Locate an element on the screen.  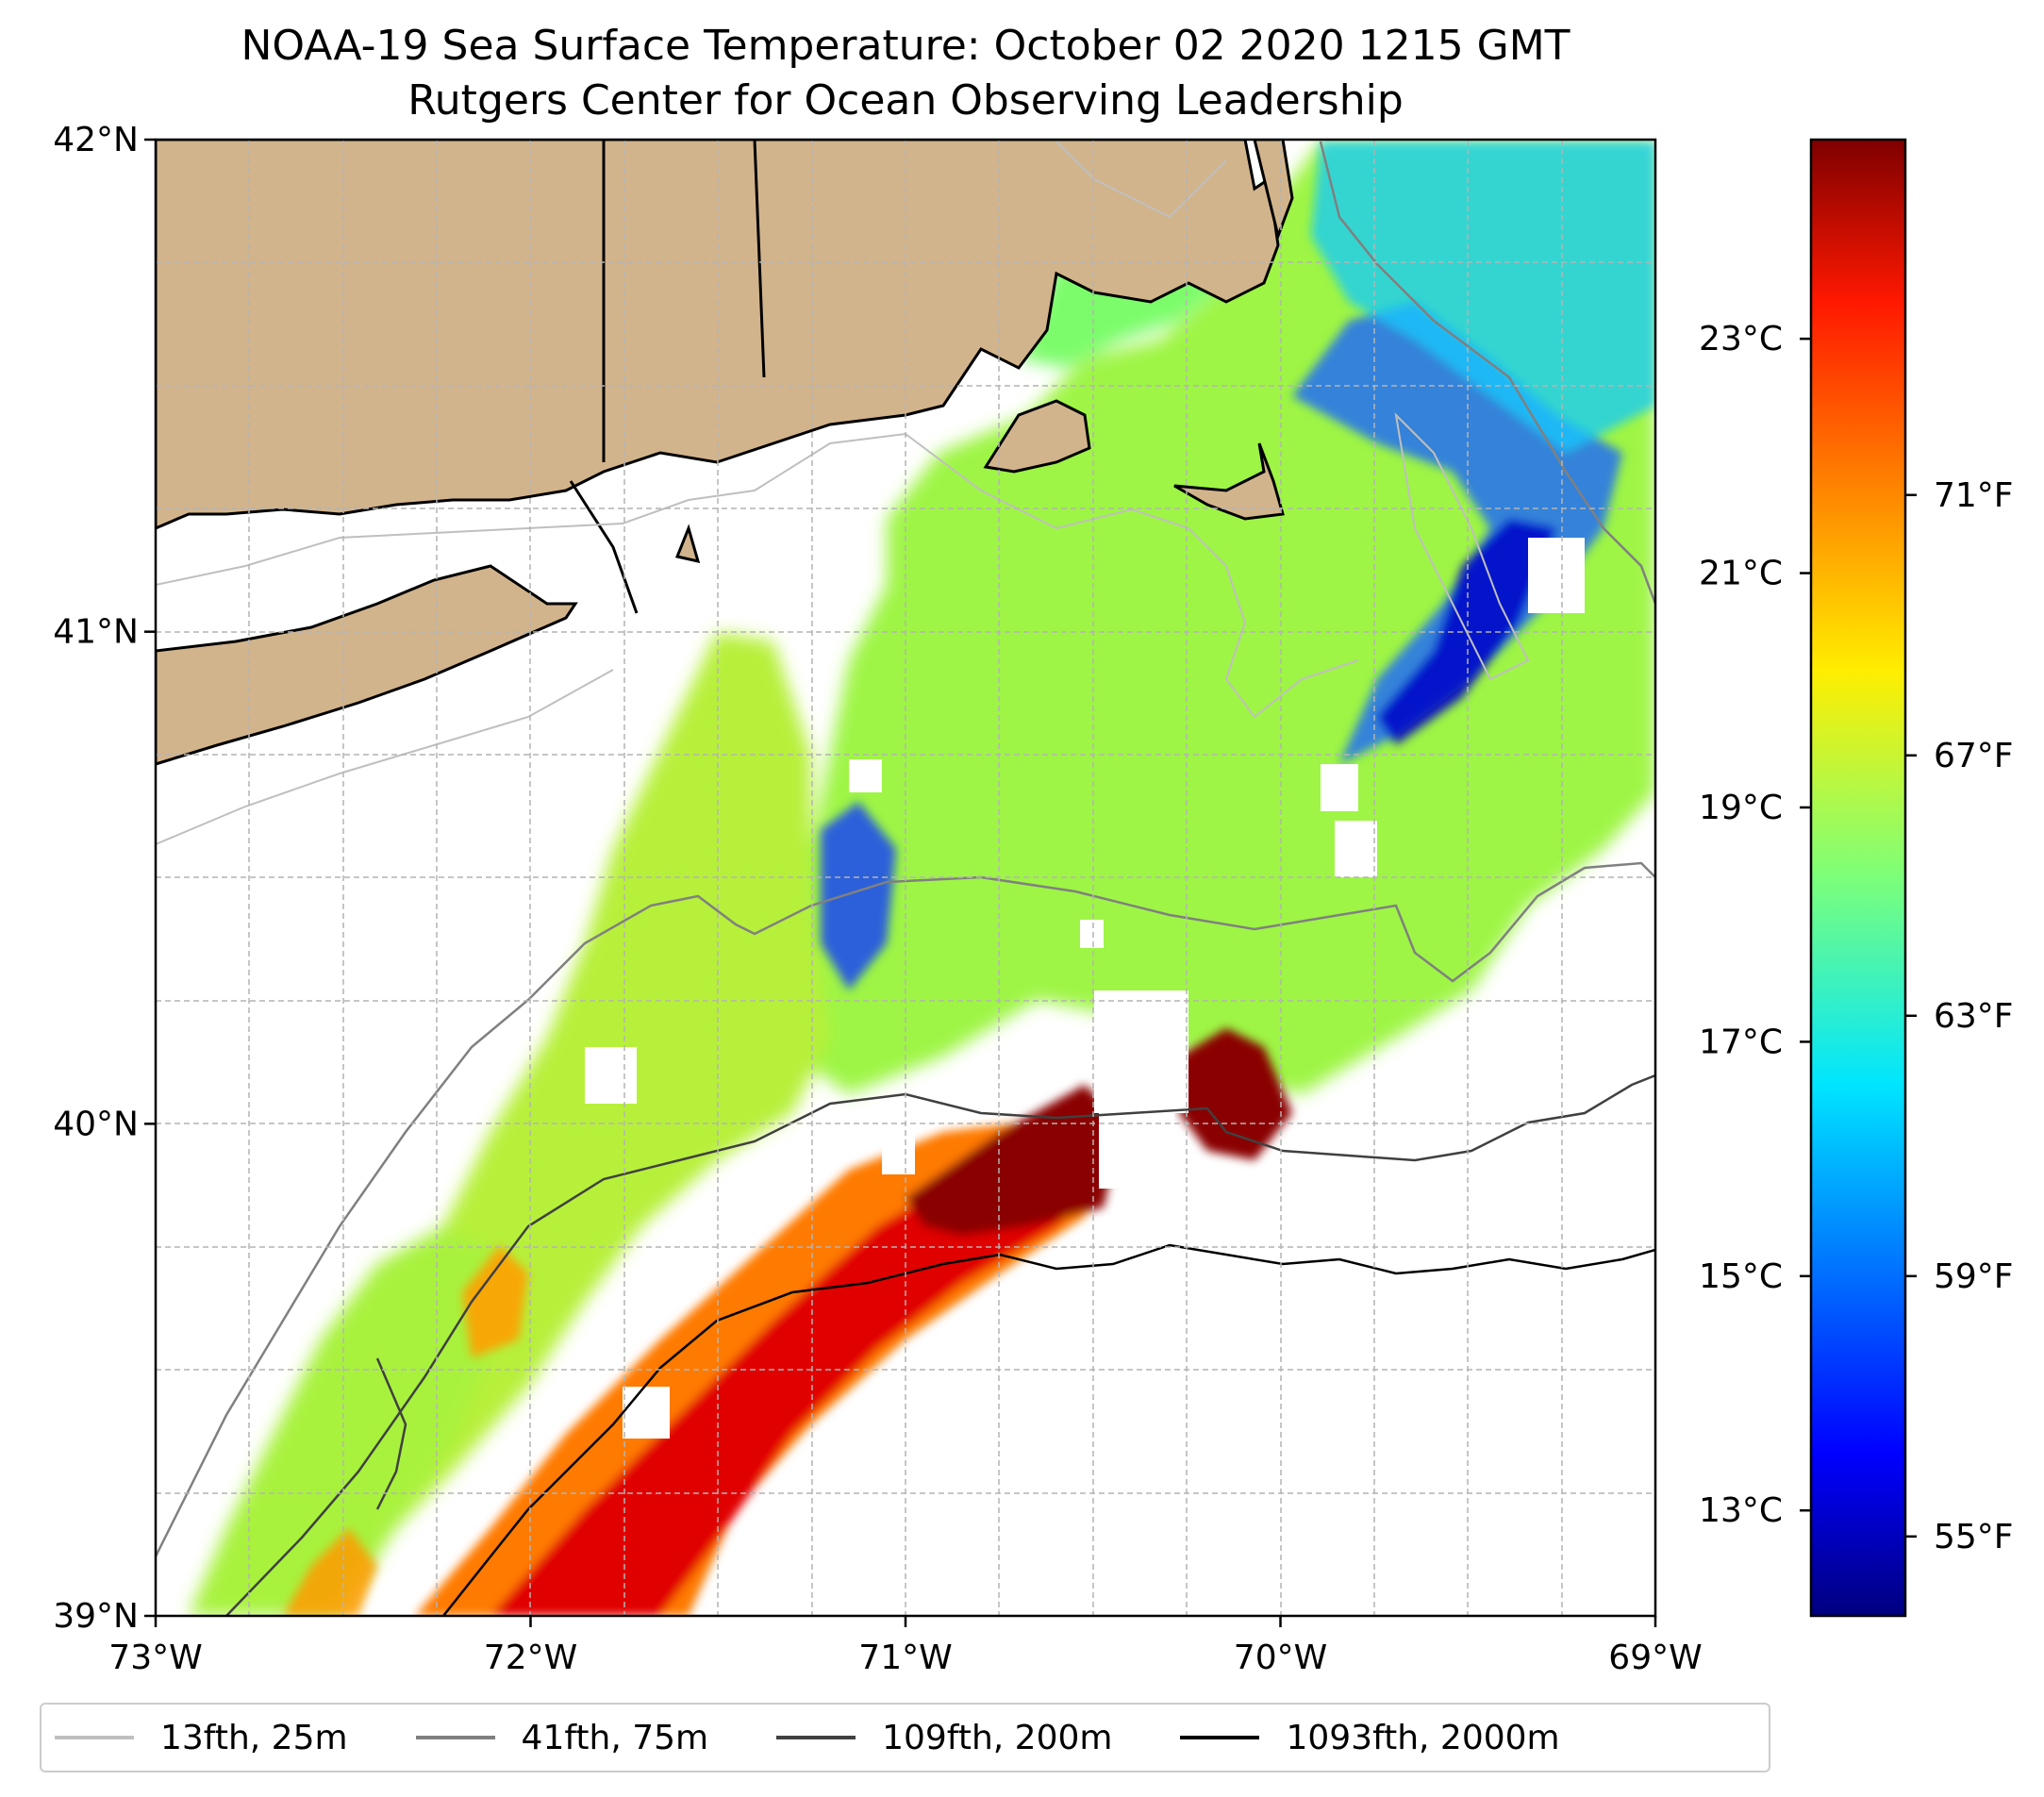
legend-item-75m: 41fth, 75m is located at coordinates (562, 1737).